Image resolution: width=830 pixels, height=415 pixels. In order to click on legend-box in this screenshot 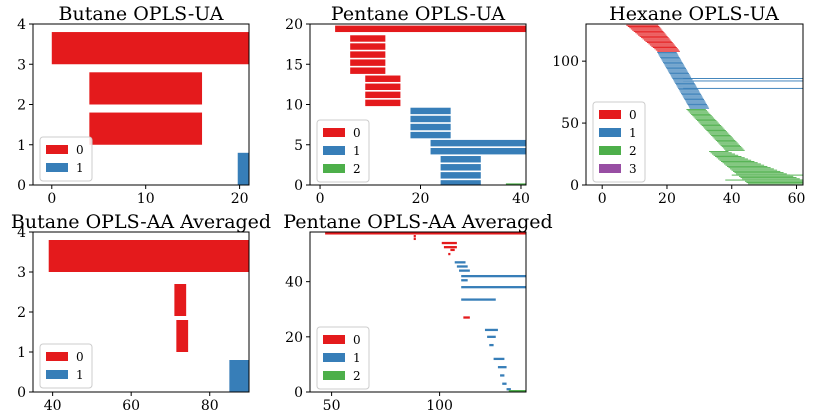, I will do `click(619, 142)`.